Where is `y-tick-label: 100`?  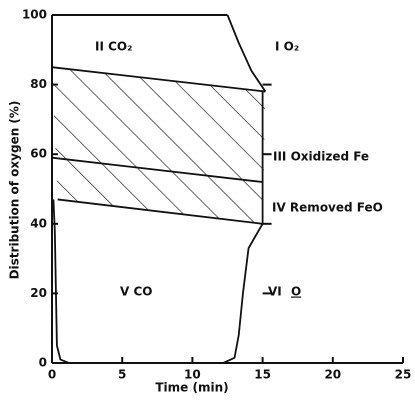 y-tick-label: 100 is located at coordinates (34, 15).